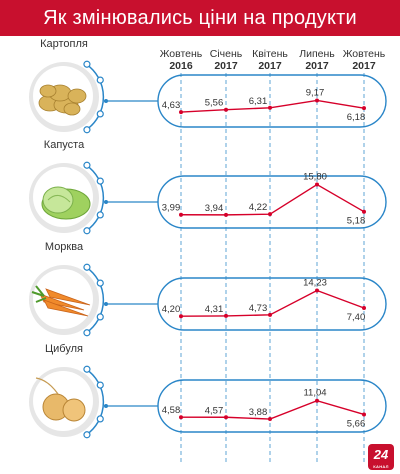  Describe the element at coordinates (226, 54) in the screenshot. I see `x-tick-month: Січень` at that location.